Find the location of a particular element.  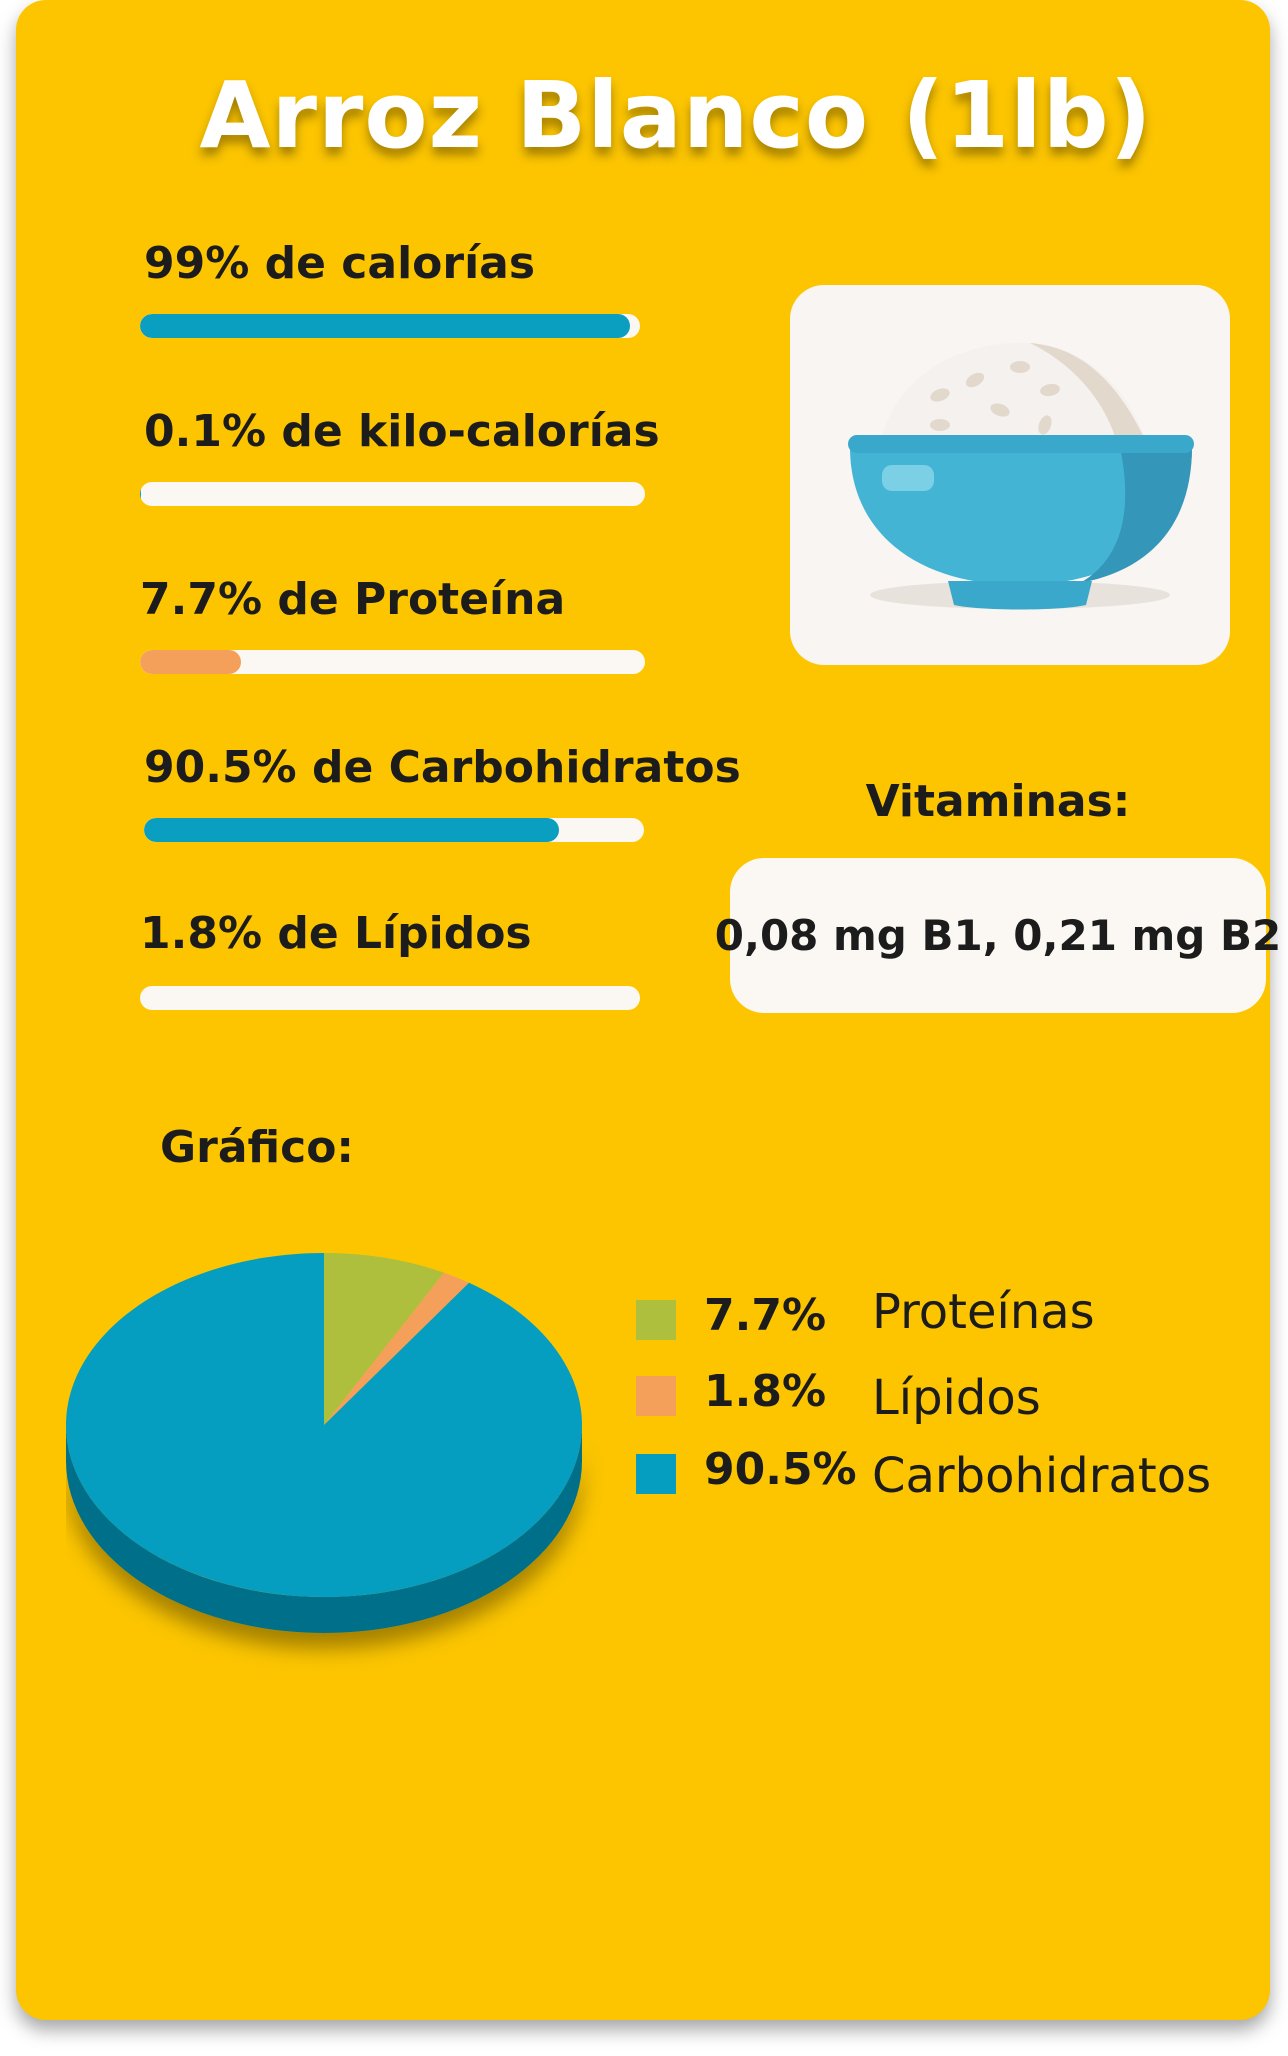

progress-fill-kilocalories is located at coordinates (140, 494).